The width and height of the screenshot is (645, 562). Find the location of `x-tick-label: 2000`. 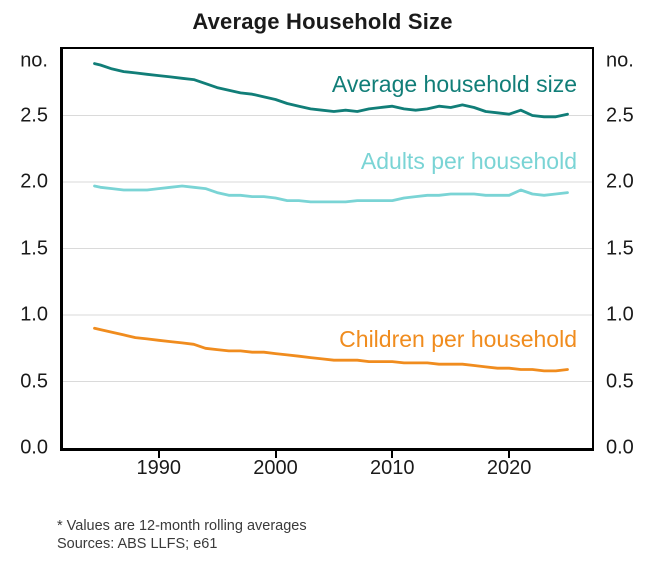

x-tick-label: 2000 is located at coordinates (275, 468).